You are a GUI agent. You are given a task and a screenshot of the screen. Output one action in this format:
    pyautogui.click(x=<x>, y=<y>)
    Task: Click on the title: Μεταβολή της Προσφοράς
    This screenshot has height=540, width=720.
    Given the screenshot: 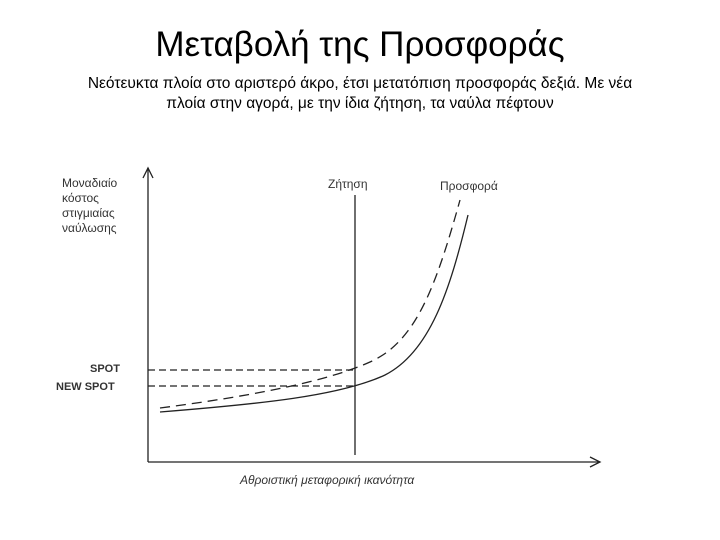 What is the action you would take?
    pyautogui.click(x=359, y=44)
    